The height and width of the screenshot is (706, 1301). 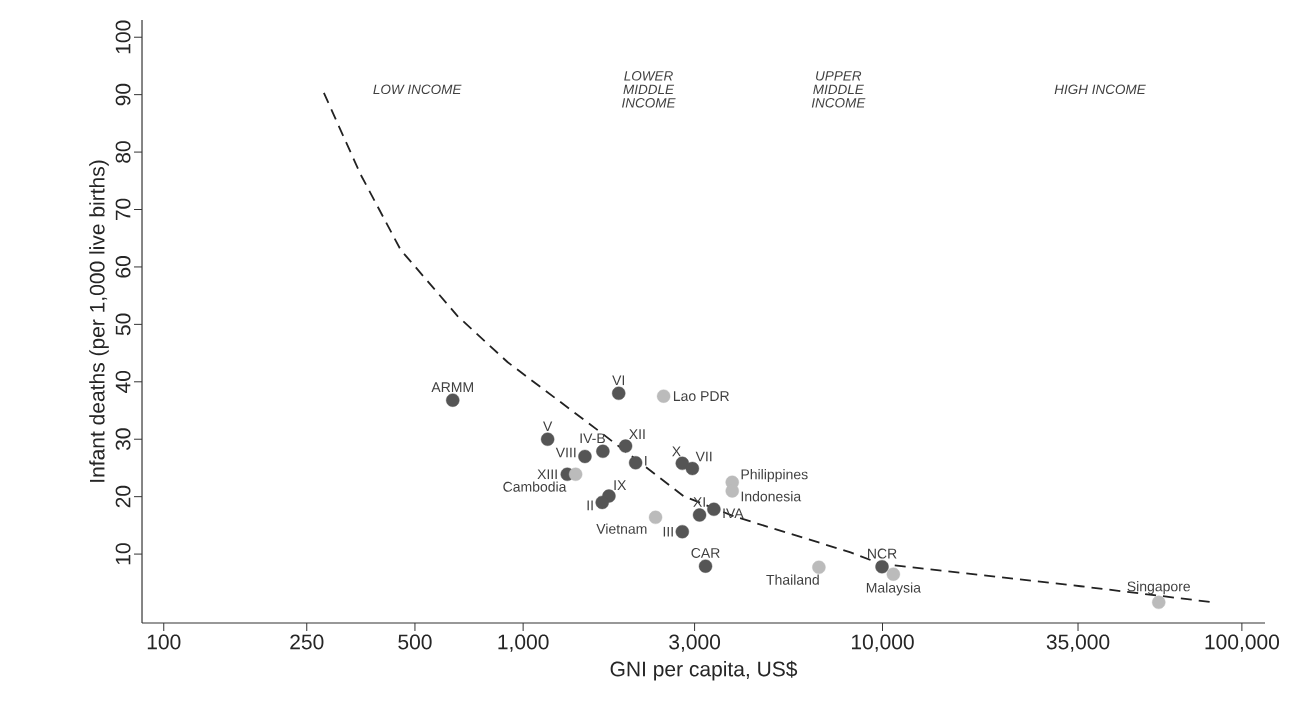 What do you see at coordinates (695, 643) in the screenshot?
I see `x-tick-label: 3,000` at bounding box center [695, 643].